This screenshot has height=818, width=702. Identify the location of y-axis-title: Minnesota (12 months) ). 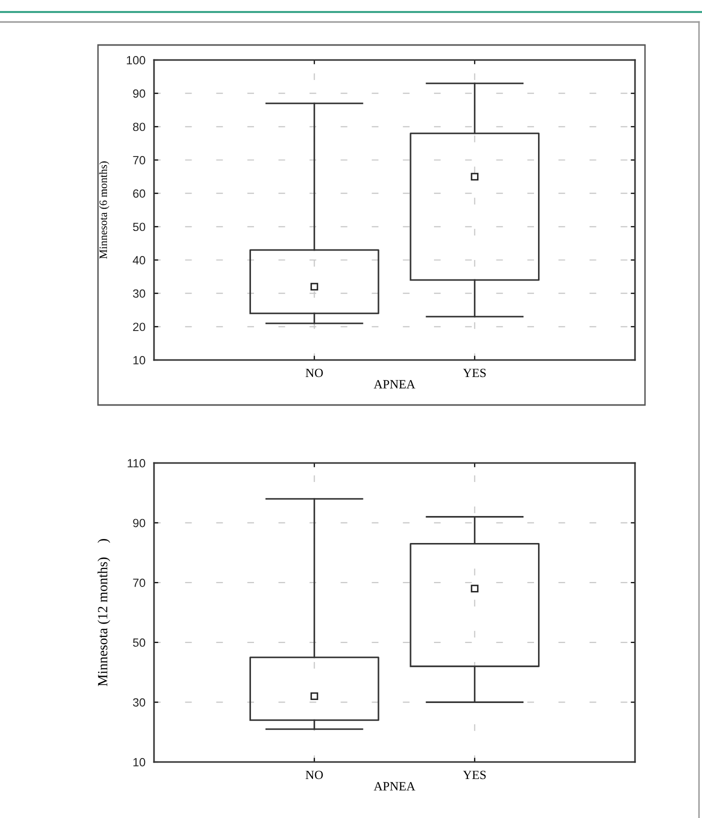
(104, 612).